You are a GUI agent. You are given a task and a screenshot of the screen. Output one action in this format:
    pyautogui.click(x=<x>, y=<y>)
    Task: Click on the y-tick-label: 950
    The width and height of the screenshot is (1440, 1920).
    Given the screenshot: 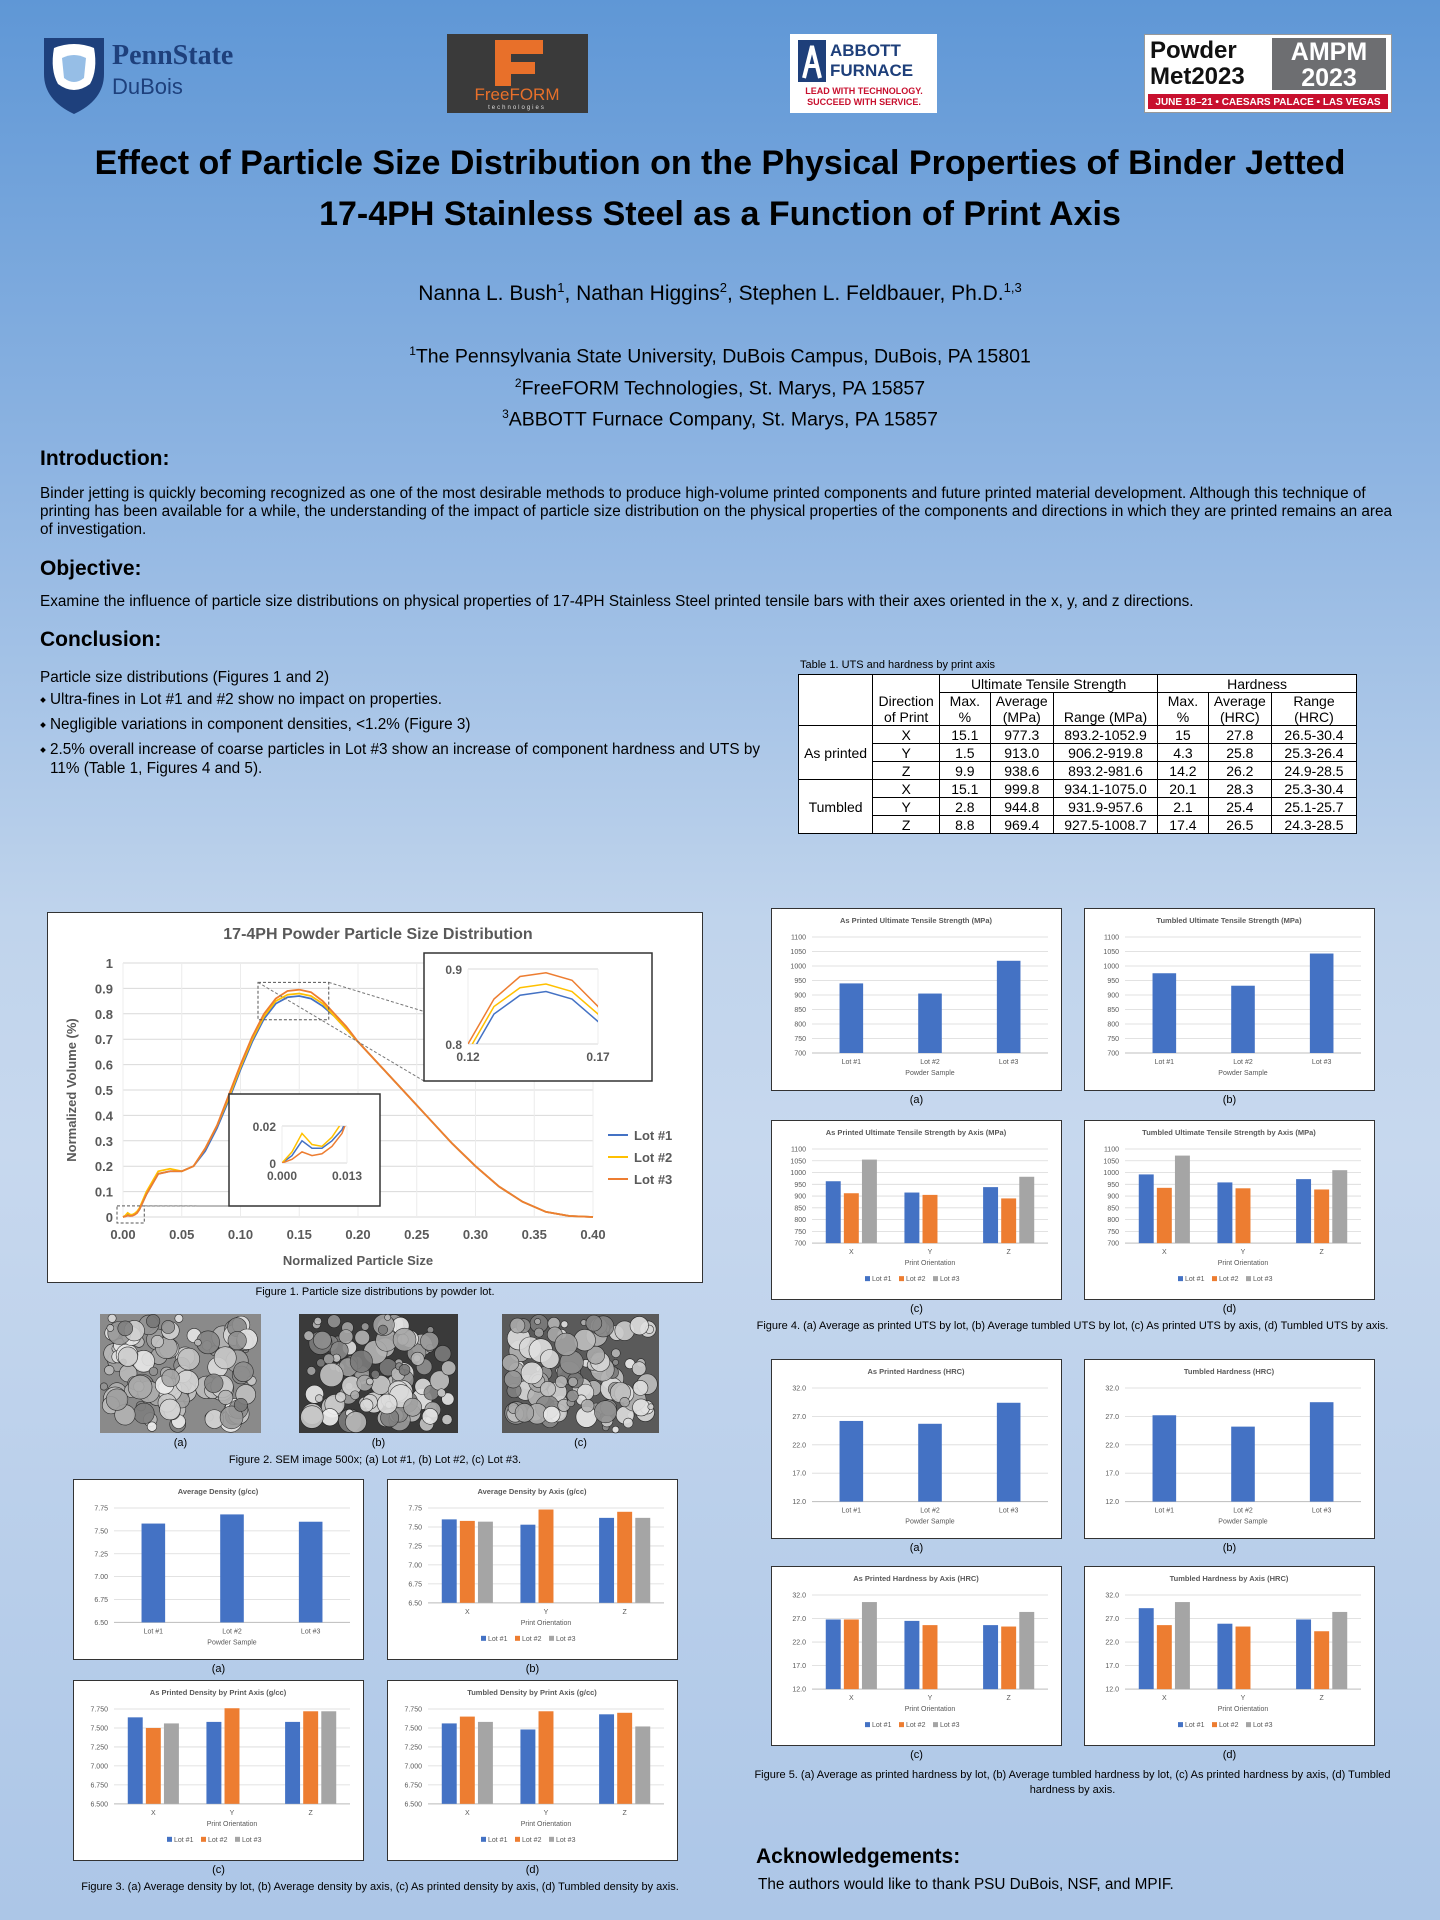 What is the action you would take?
    pyautogui.click(x=800, y=1185)
    